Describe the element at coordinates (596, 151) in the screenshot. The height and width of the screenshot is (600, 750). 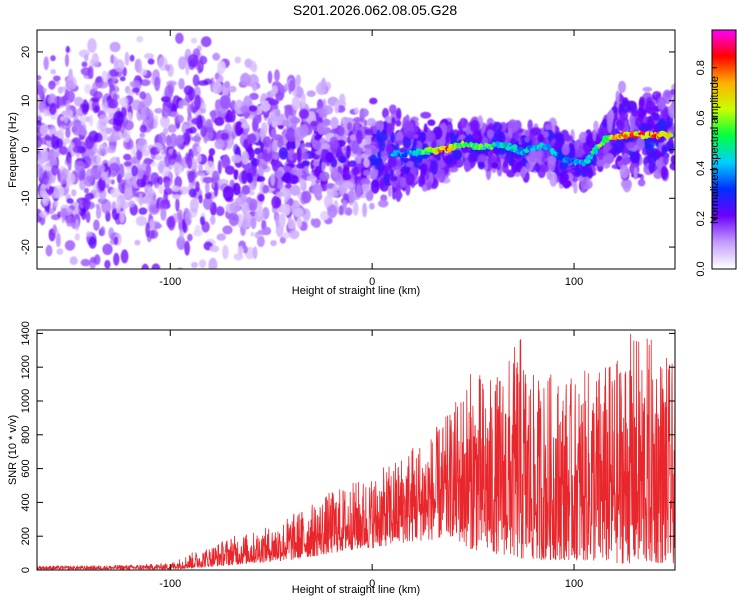
I see `ridge-cell` at that location.